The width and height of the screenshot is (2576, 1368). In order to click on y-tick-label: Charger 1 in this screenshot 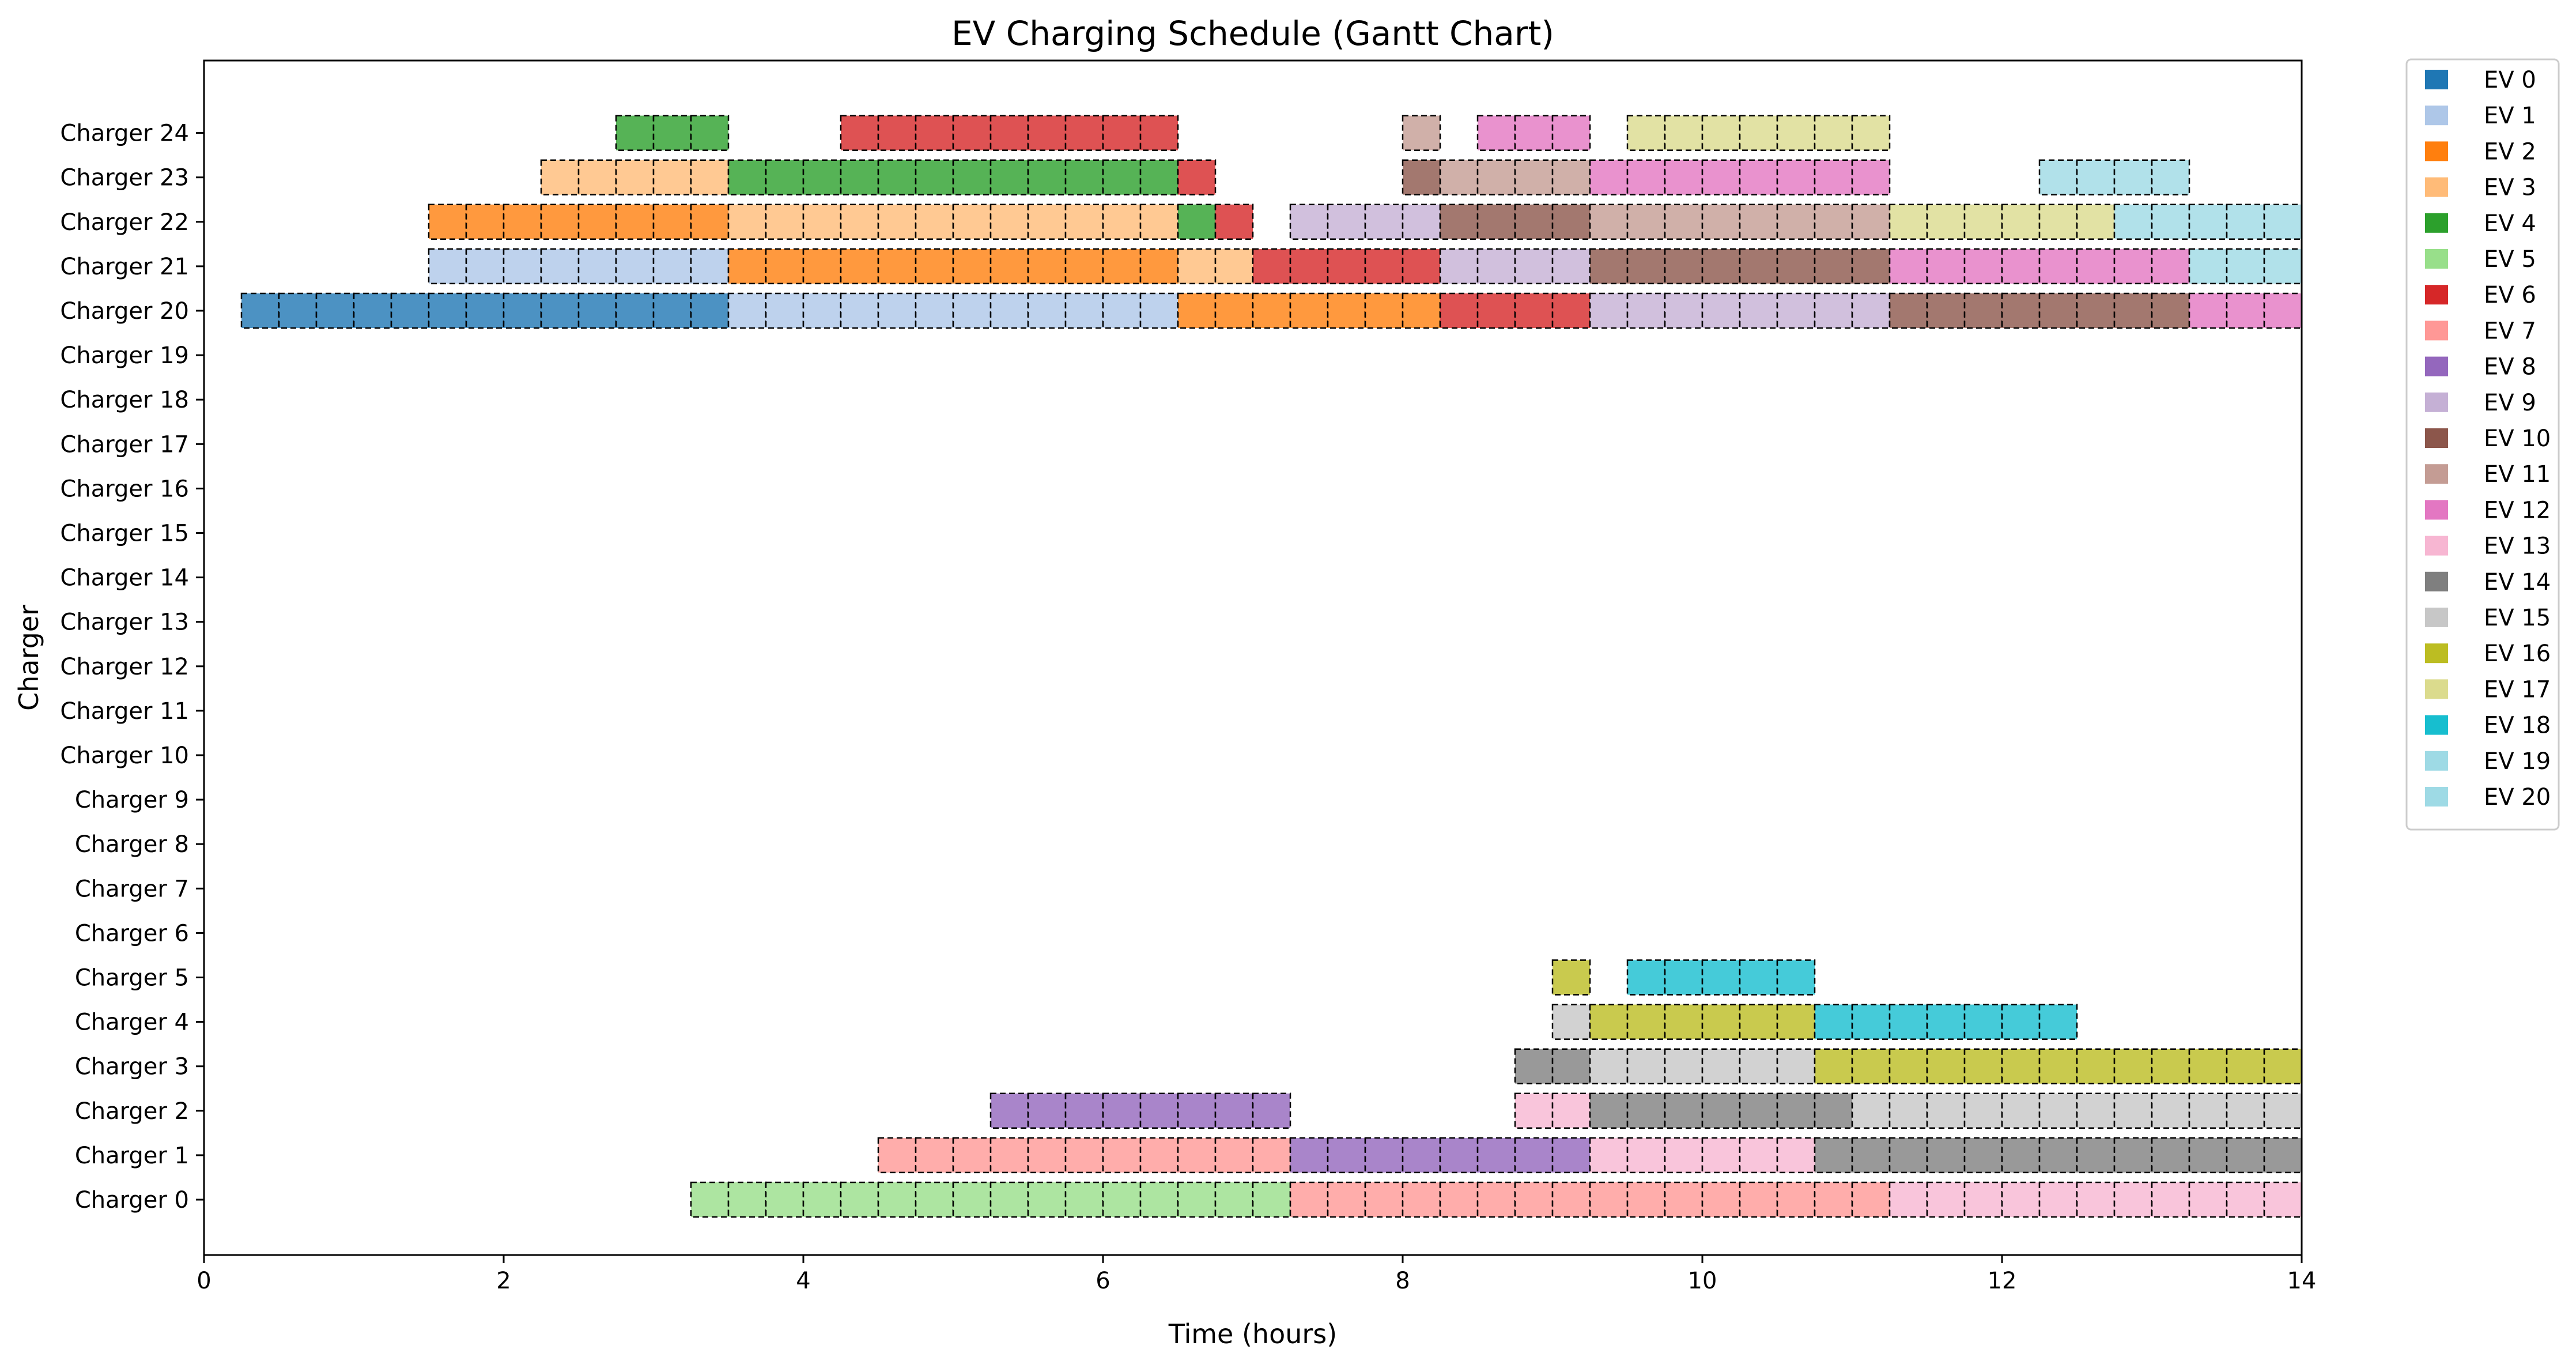, I will do `click(132, 1156)`.